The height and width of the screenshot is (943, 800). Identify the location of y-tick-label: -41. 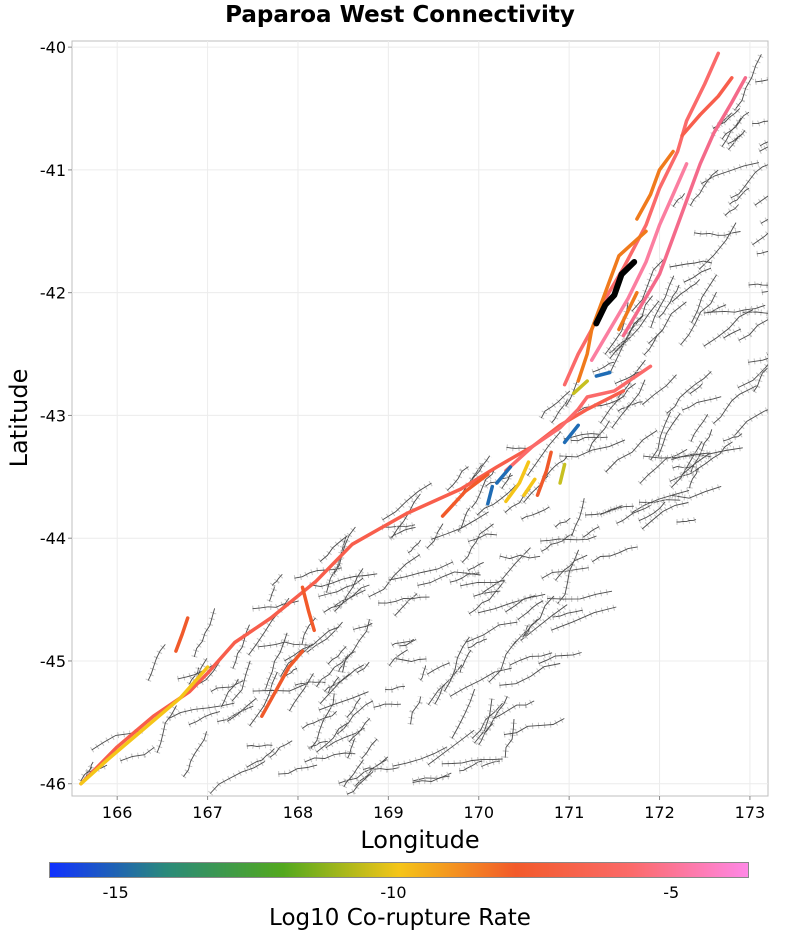
(53, 170).